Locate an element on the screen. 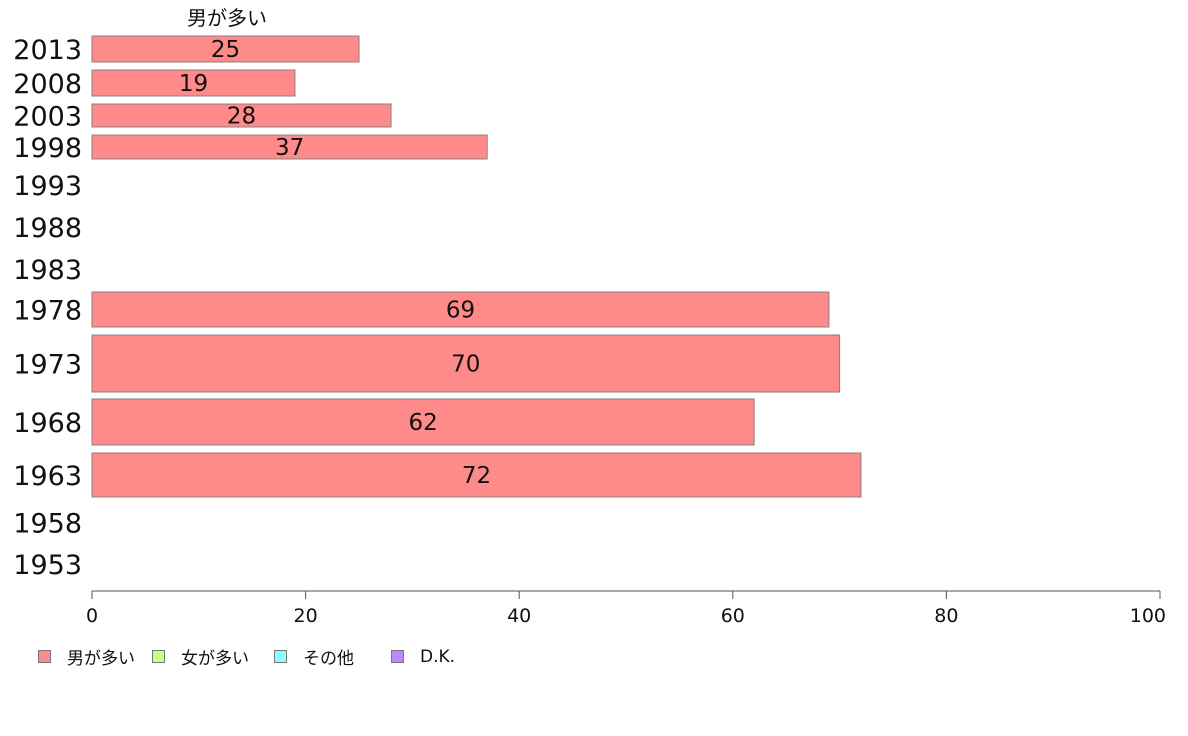  x-tick-label: 100 is located at coordinates (1148, 616).